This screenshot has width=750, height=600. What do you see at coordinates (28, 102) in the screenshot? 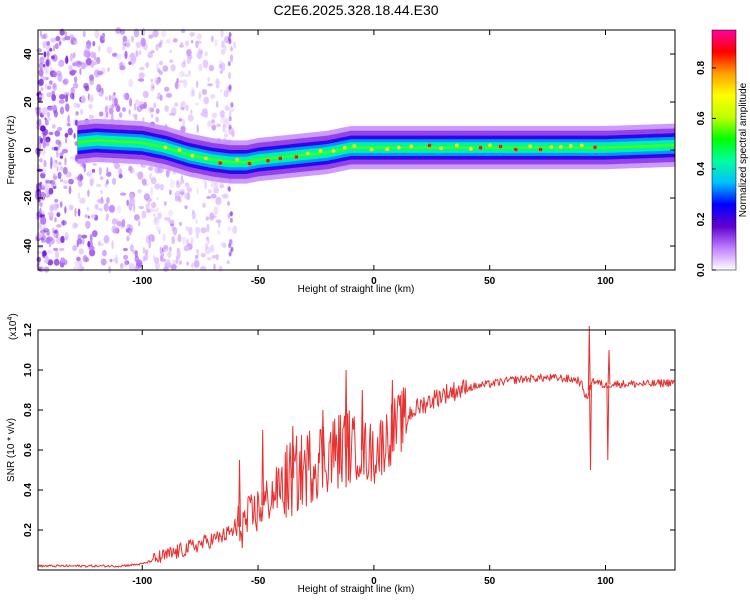
I see `heatmap-y-tick-label: 20` at bounding box center [28, 102].